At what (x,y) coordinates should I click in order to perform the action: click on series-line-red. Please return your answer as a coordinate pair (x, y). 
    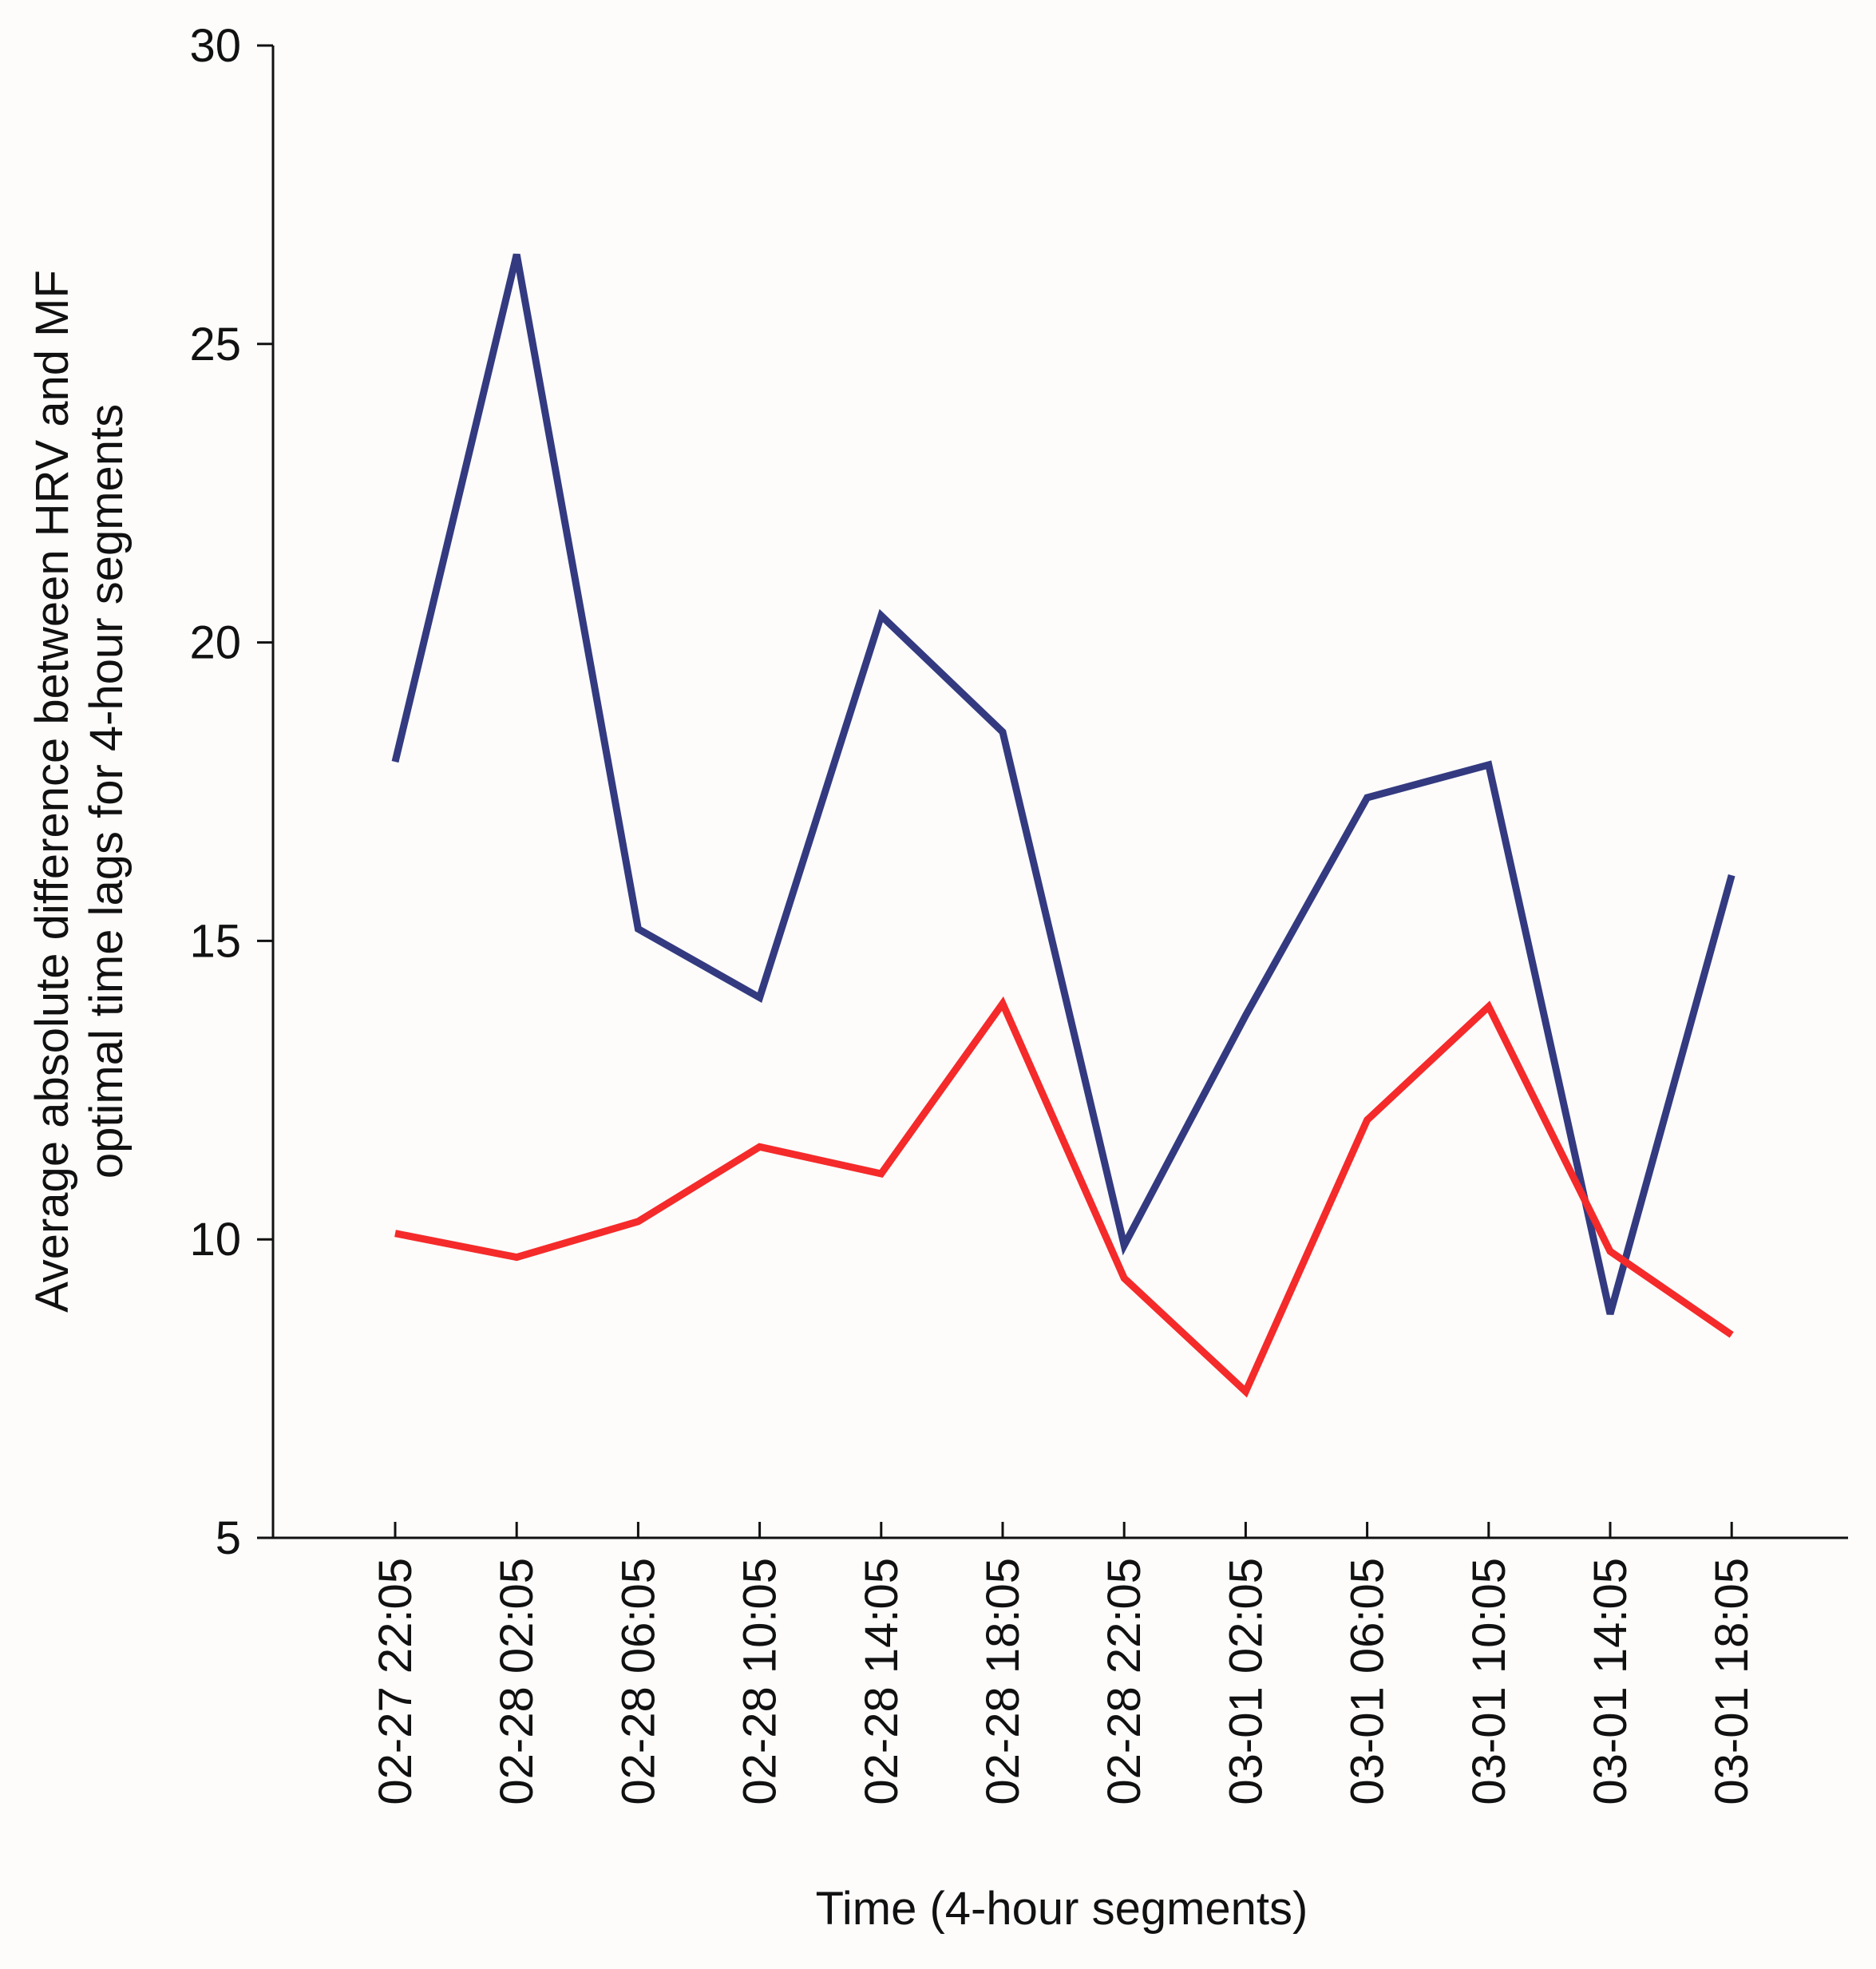
    Looking at the image, I should click on (1064, 1197).